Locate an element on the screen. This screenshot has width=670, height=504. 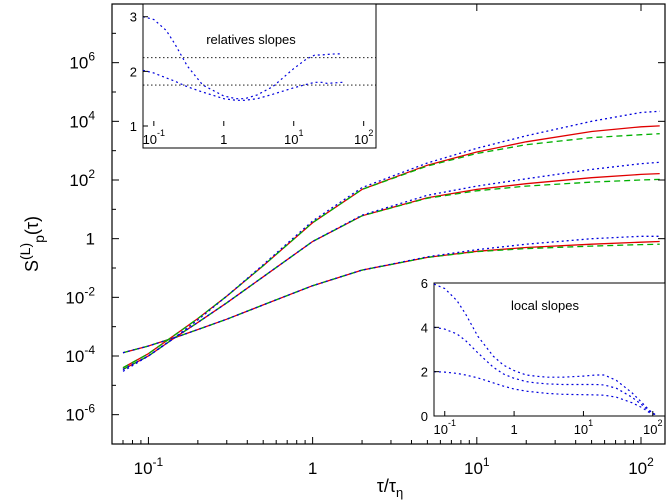
x-tick-label: 10² is located at coordinates (641, 466).